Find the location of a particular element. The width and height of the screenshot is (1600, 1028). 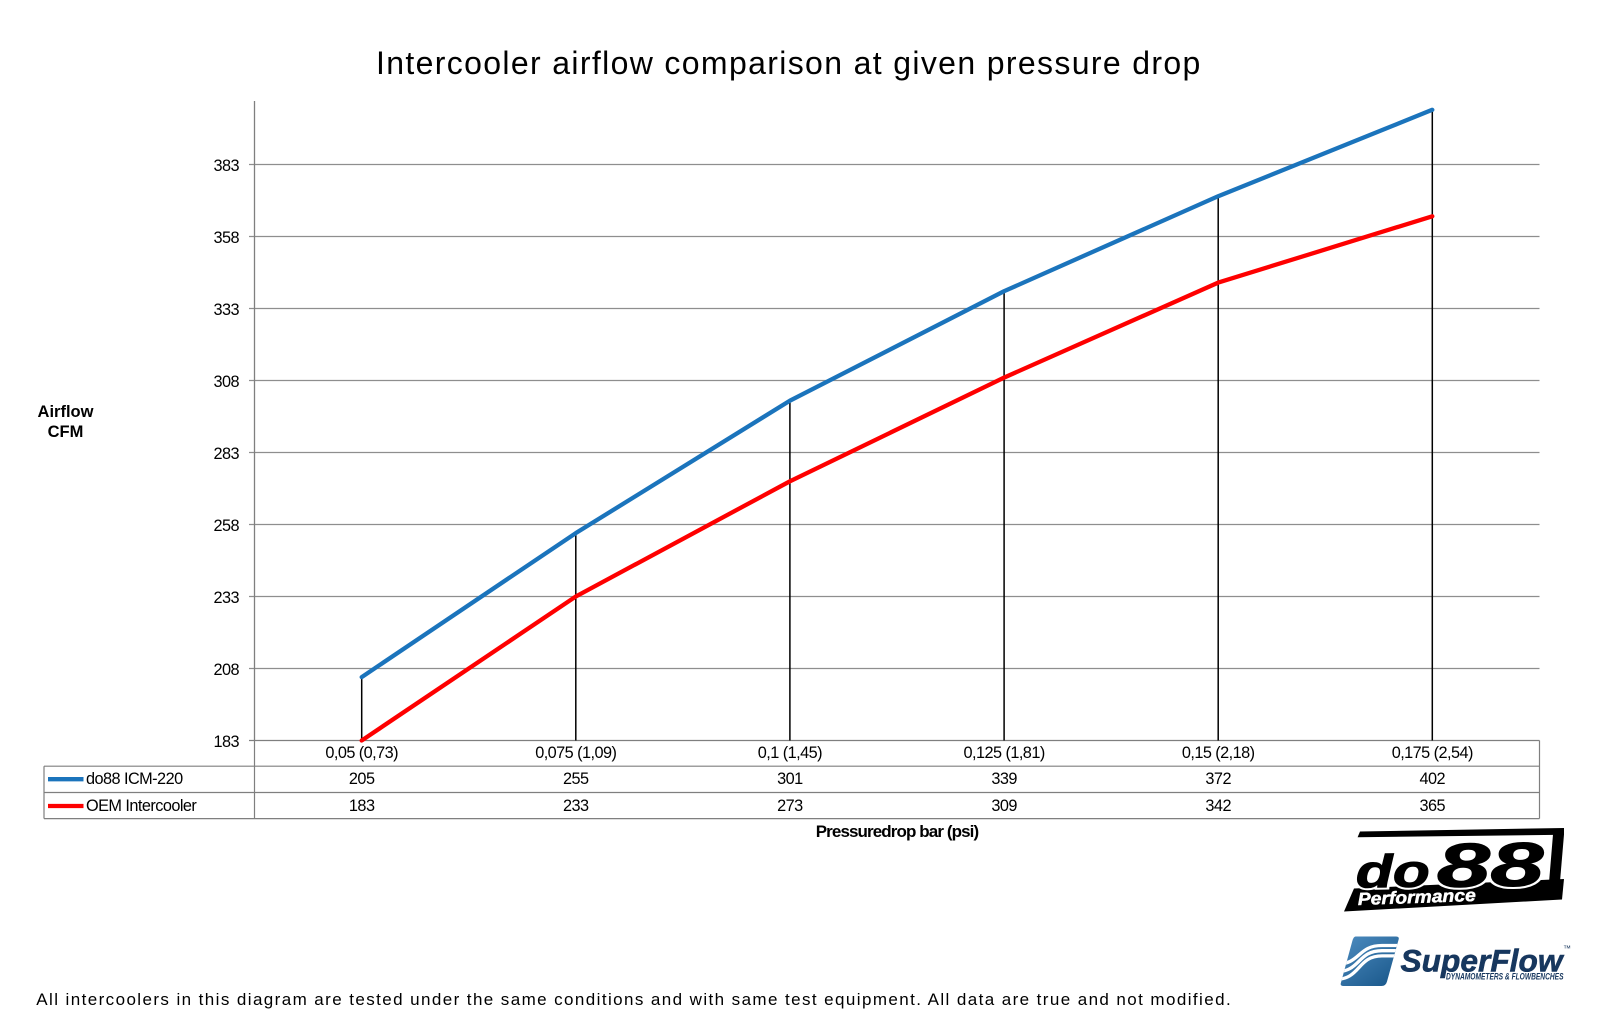

svg-text: 88 is located at coordinates (1490, 866).